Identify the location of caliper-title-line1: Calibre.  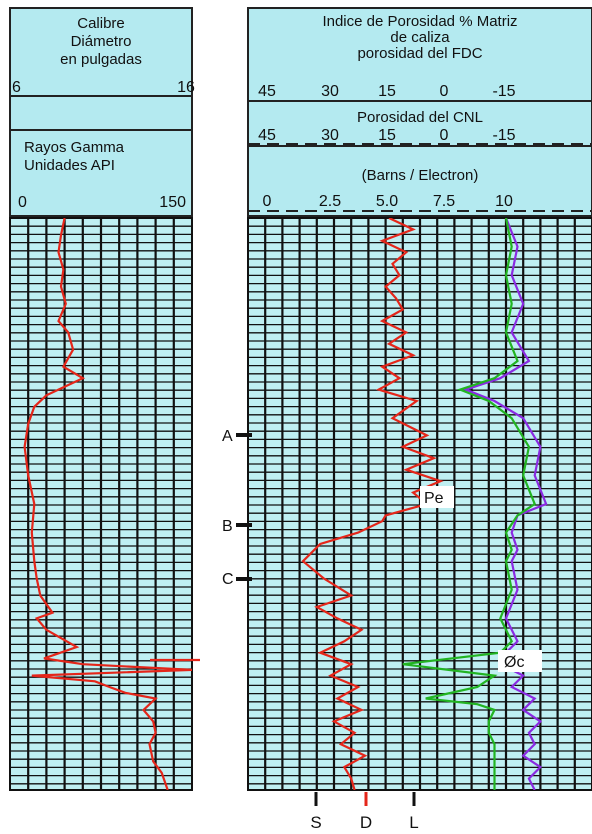
(101, 23).